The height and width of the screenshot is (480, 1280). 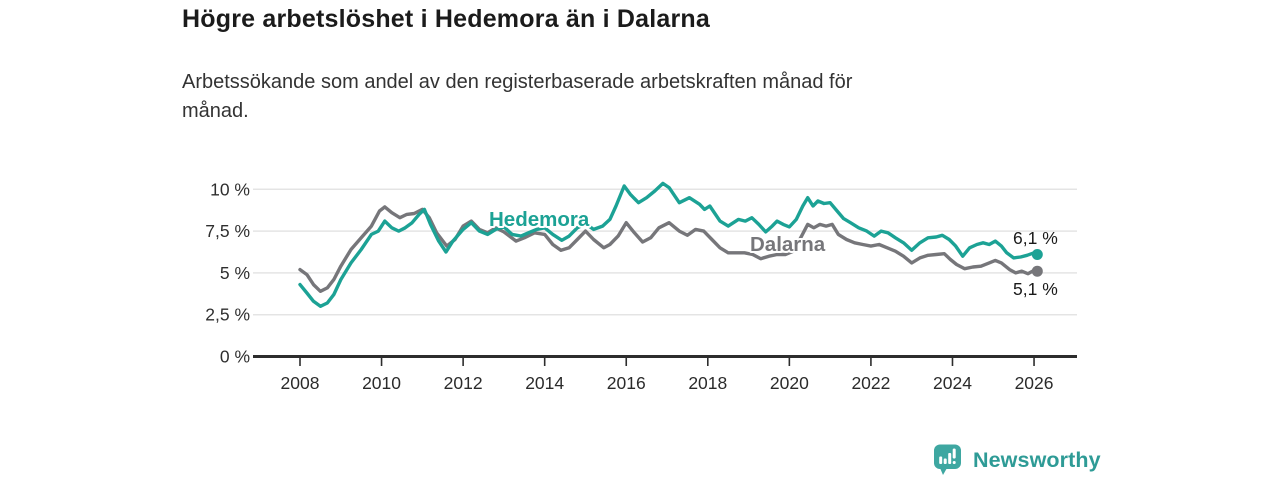 What do you see at coordinates (669, 249) in the screenshot?
I see `series-line-dalarna` at bounding box center [669, 249].